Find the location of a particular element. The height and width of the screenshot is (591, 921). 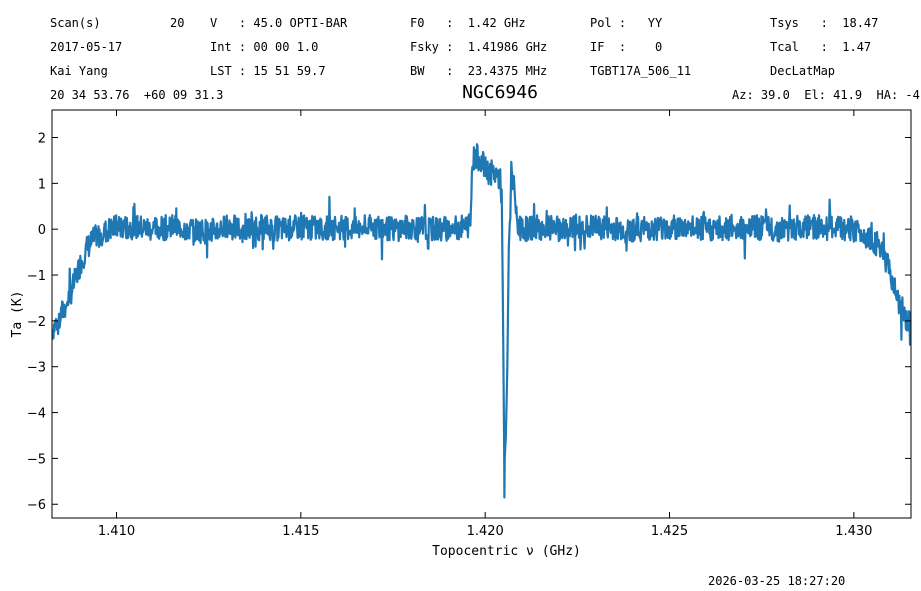

header-azel: Az: 39.0 El: 41.9 HA: -4.69 is located at coordinates (826, 95).